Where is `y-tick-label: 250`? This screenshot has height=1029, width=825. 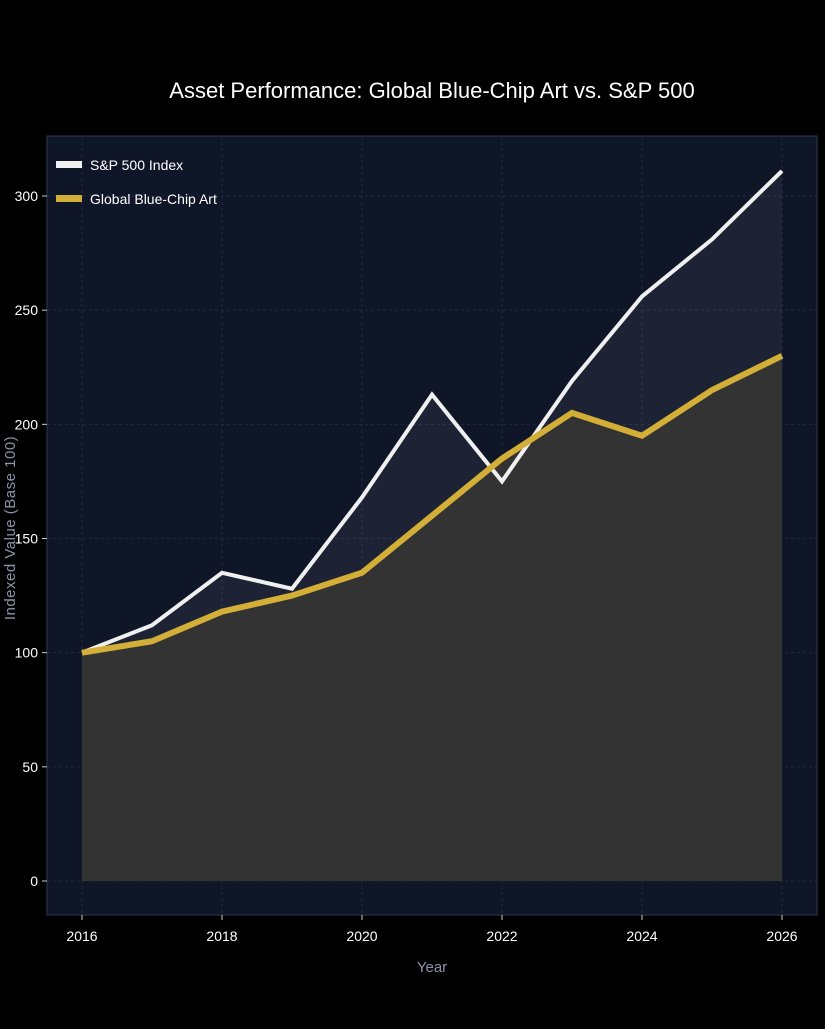 y-tick-label: 250 is located at coordinates (27, 310).